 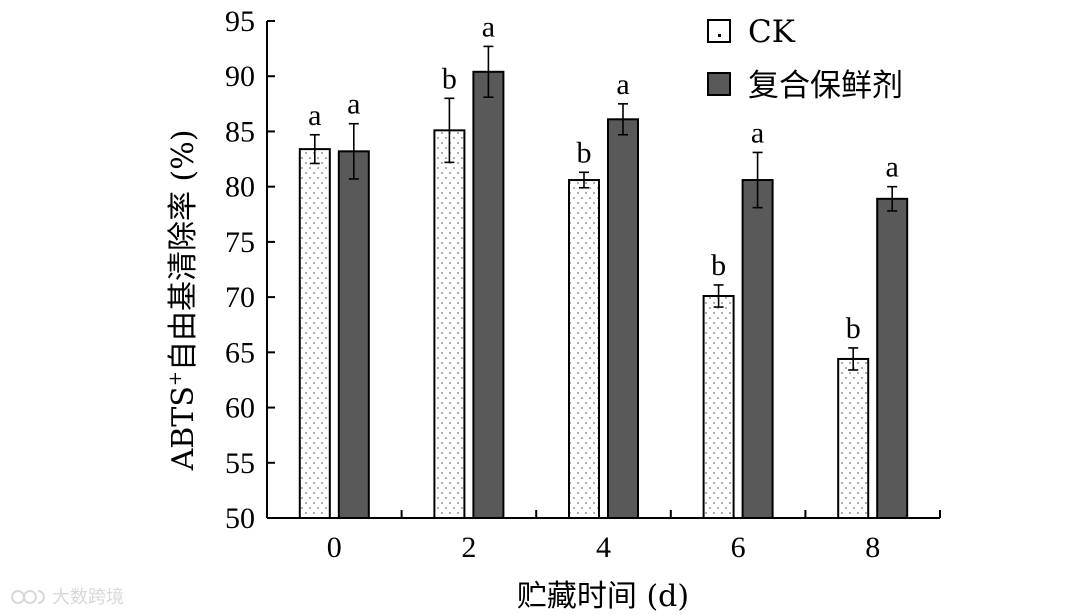 What do you see at coordinates (240, 297) in the screenshot?
I see `y-tick-label: 70` at bounding box center [240, 297].